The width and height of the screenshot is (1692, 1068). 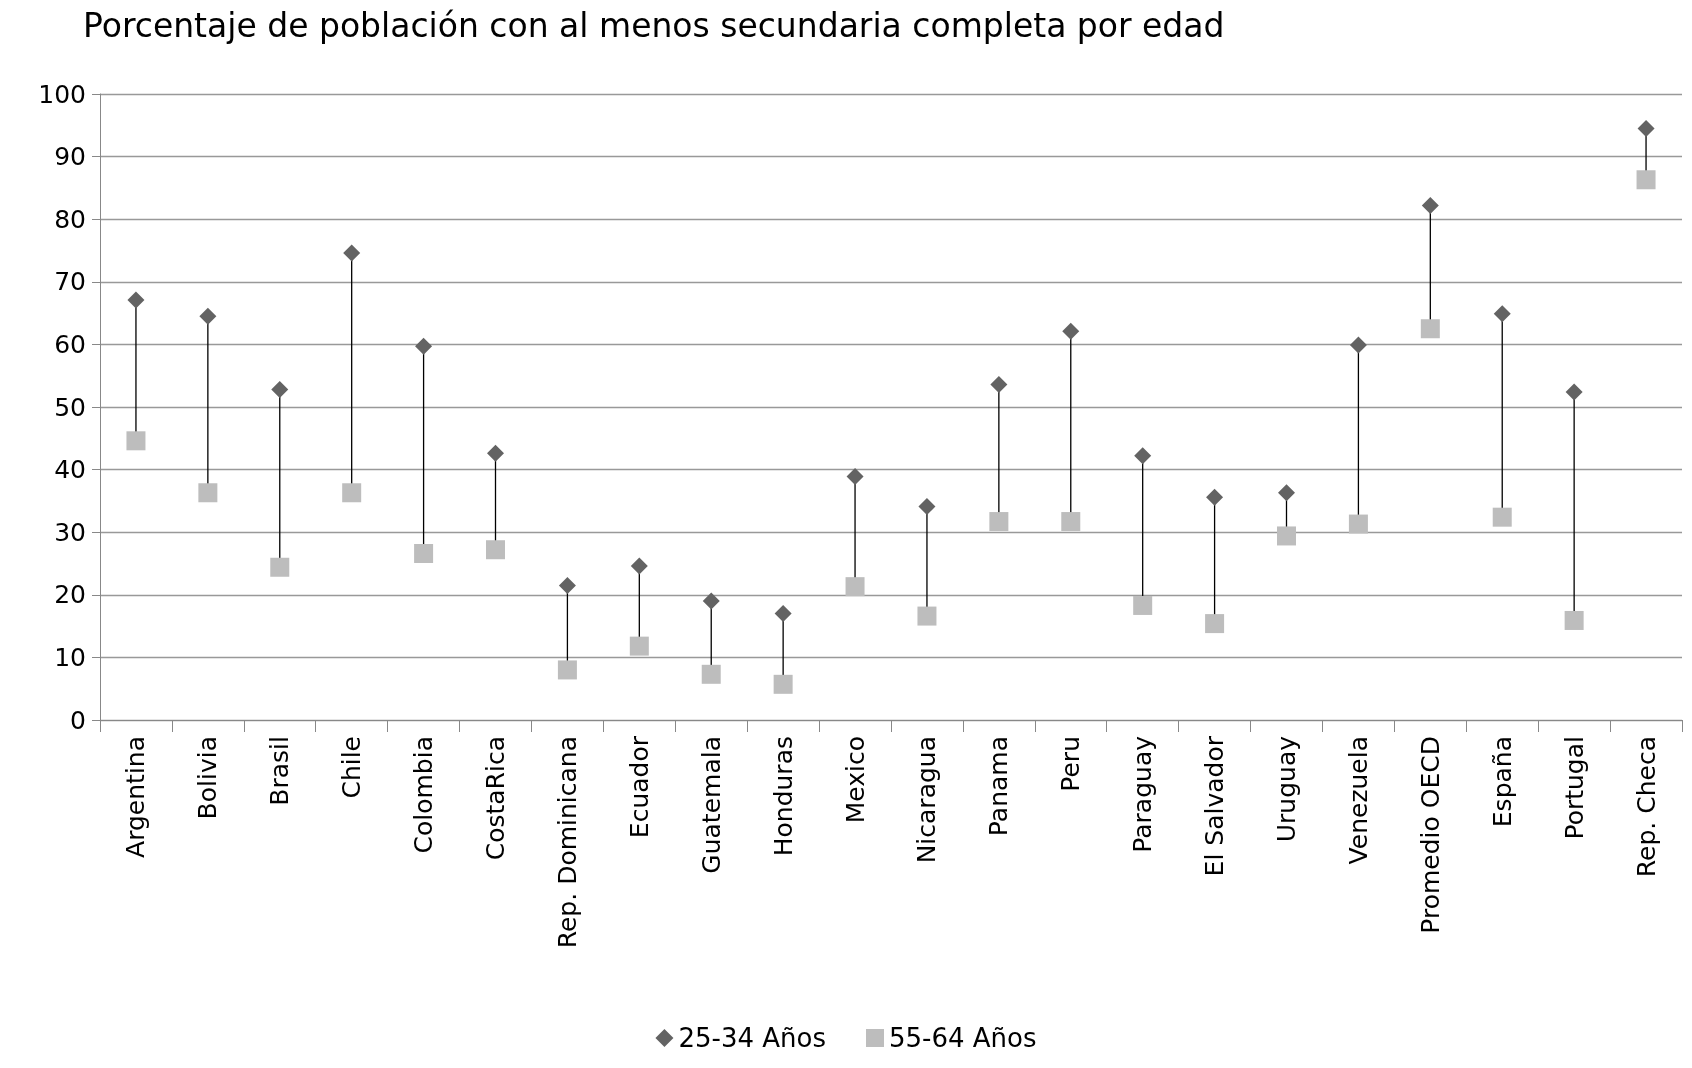 What do you see at coordinates (927, 800) in the screenshot?
I see `x-tick-label: Nicaragua` at bounding box center [927, 800].